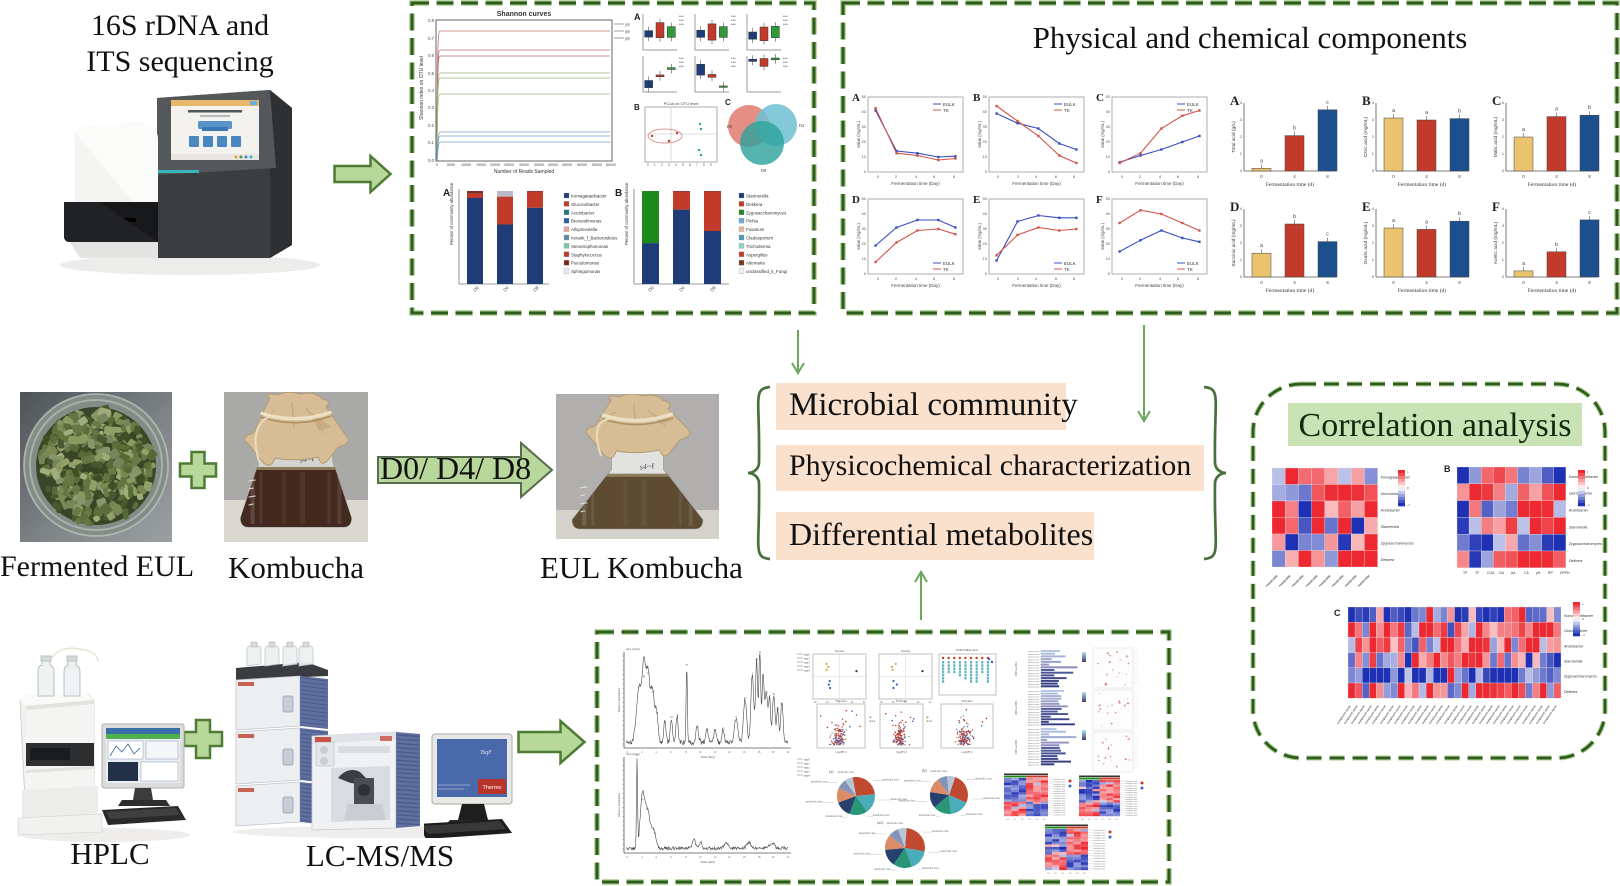 Image resolution: width=1620 pixels, height=886 pixels. What do you see at coordinates (481, 165) in the screenshot?
I see `svg-text: 15000` at bounding box center [481, 165].